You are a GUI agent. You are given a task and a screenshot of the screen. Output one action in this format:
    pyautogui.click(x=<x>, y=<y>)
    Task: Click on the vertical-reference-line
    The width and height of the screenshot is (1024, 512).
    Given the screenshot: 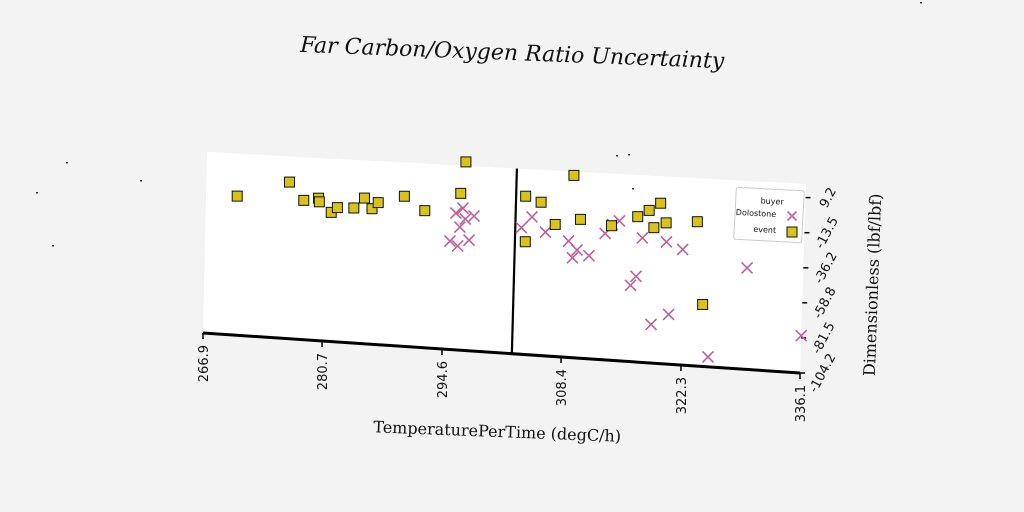 What is the action you would take?
    pyautogui.click(x=514, y=261)
    